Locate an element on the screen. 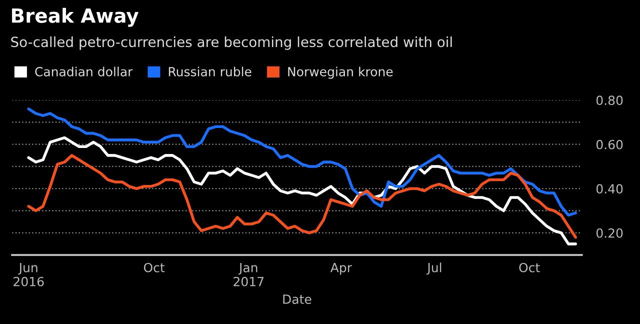  y-tick-label: 0.60 is located at coordinates (609, 145).